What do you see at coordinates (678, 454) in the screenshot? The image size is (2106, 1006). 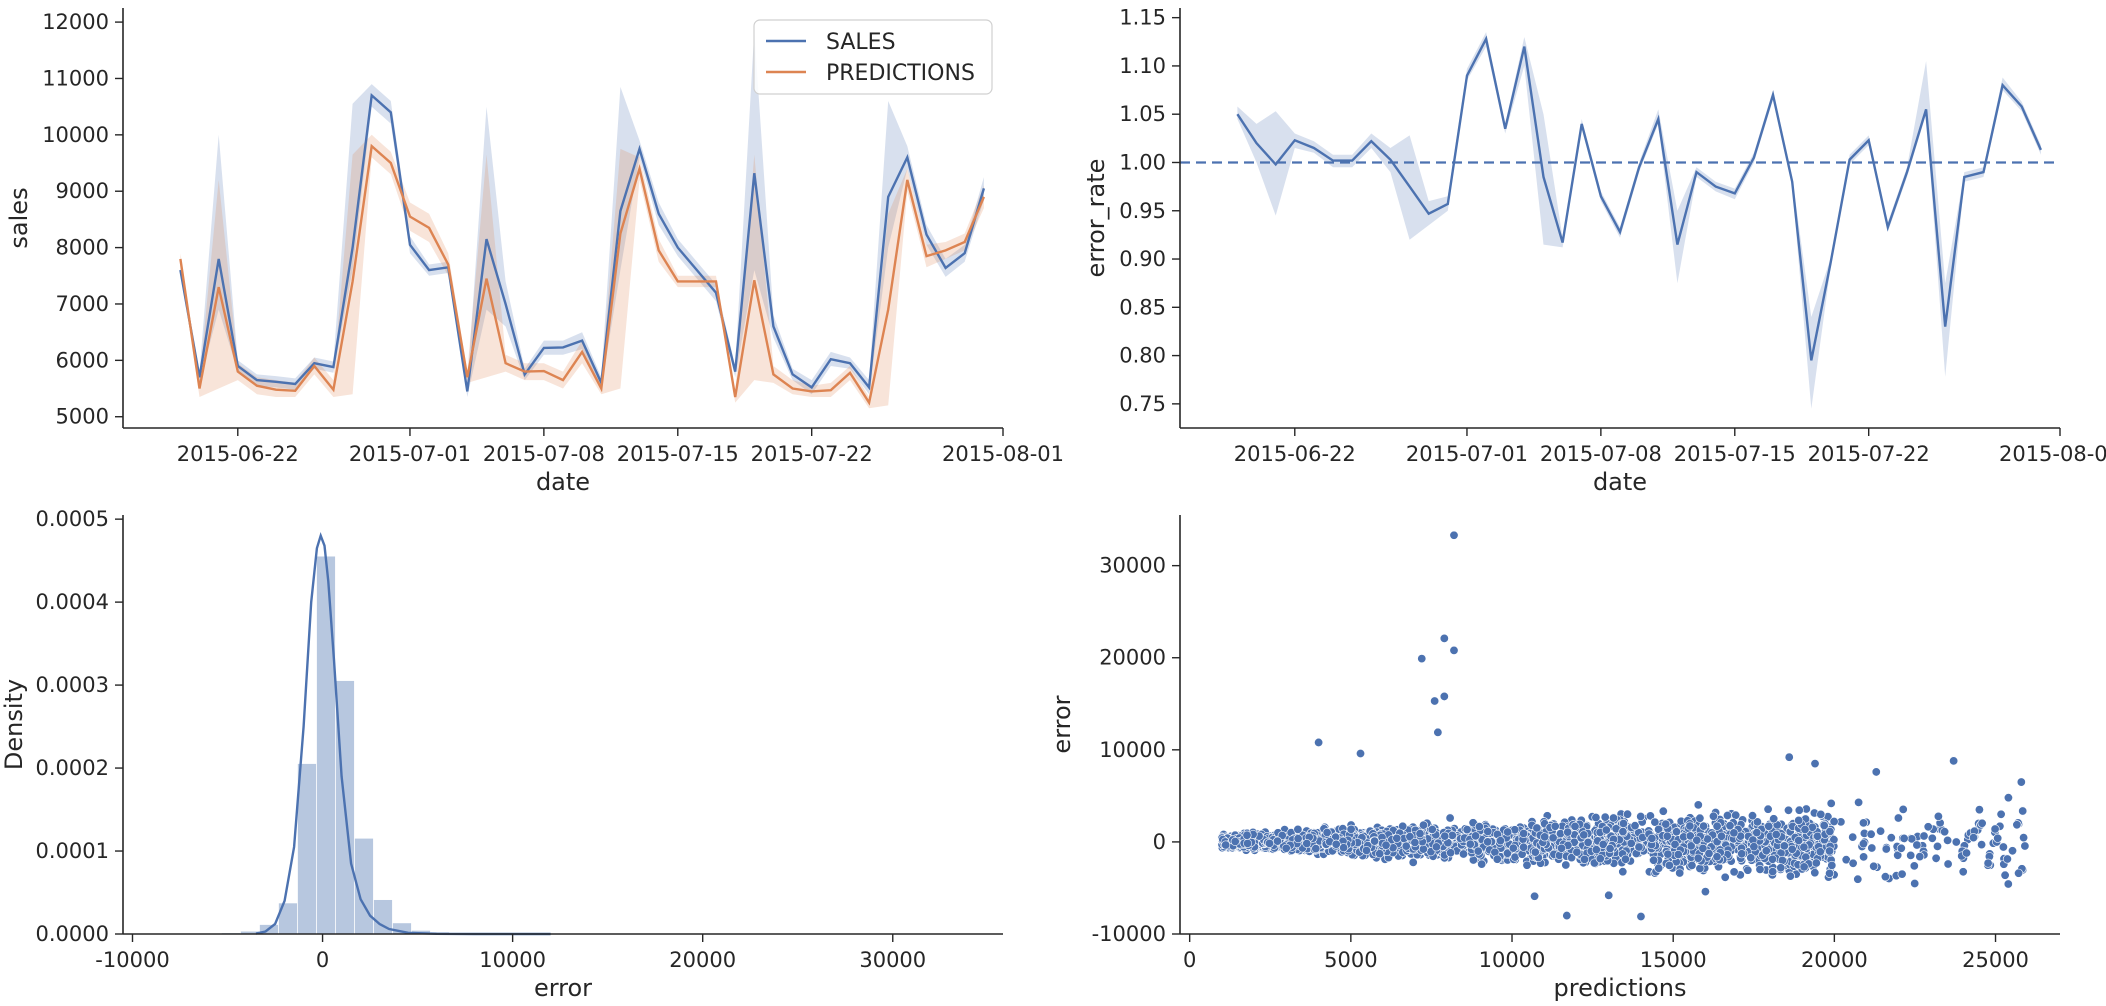 I see `x-tick-label: 2015-07-15` at bounding box center [678, 454].